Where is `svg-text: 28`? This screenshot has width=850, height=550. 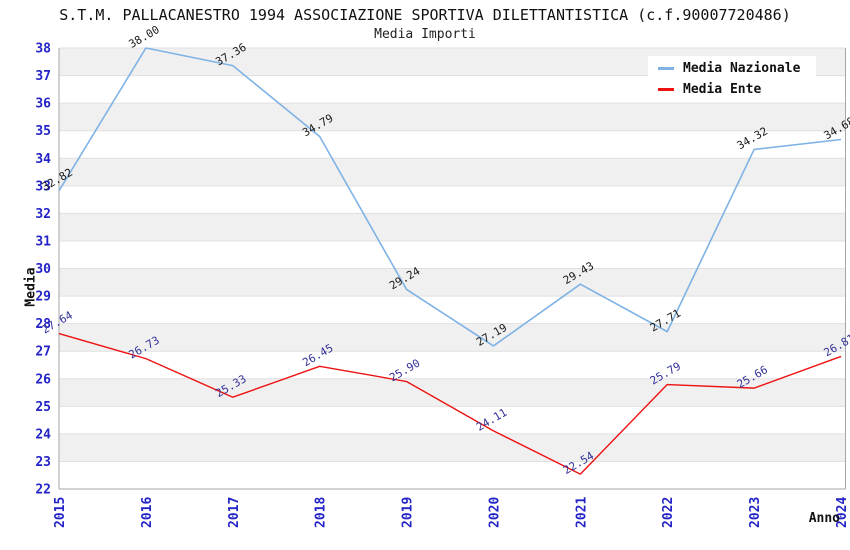 svg-text: 28 is located at coordinates (43, 324).